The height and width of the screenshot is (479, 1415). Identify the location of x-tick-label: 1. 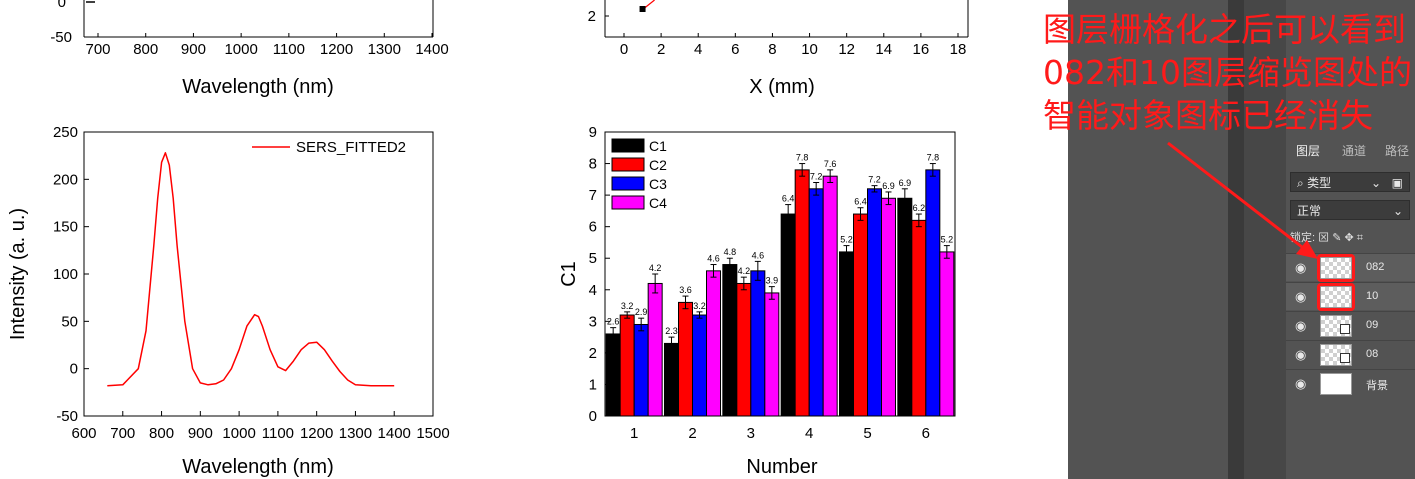
(634, 433).